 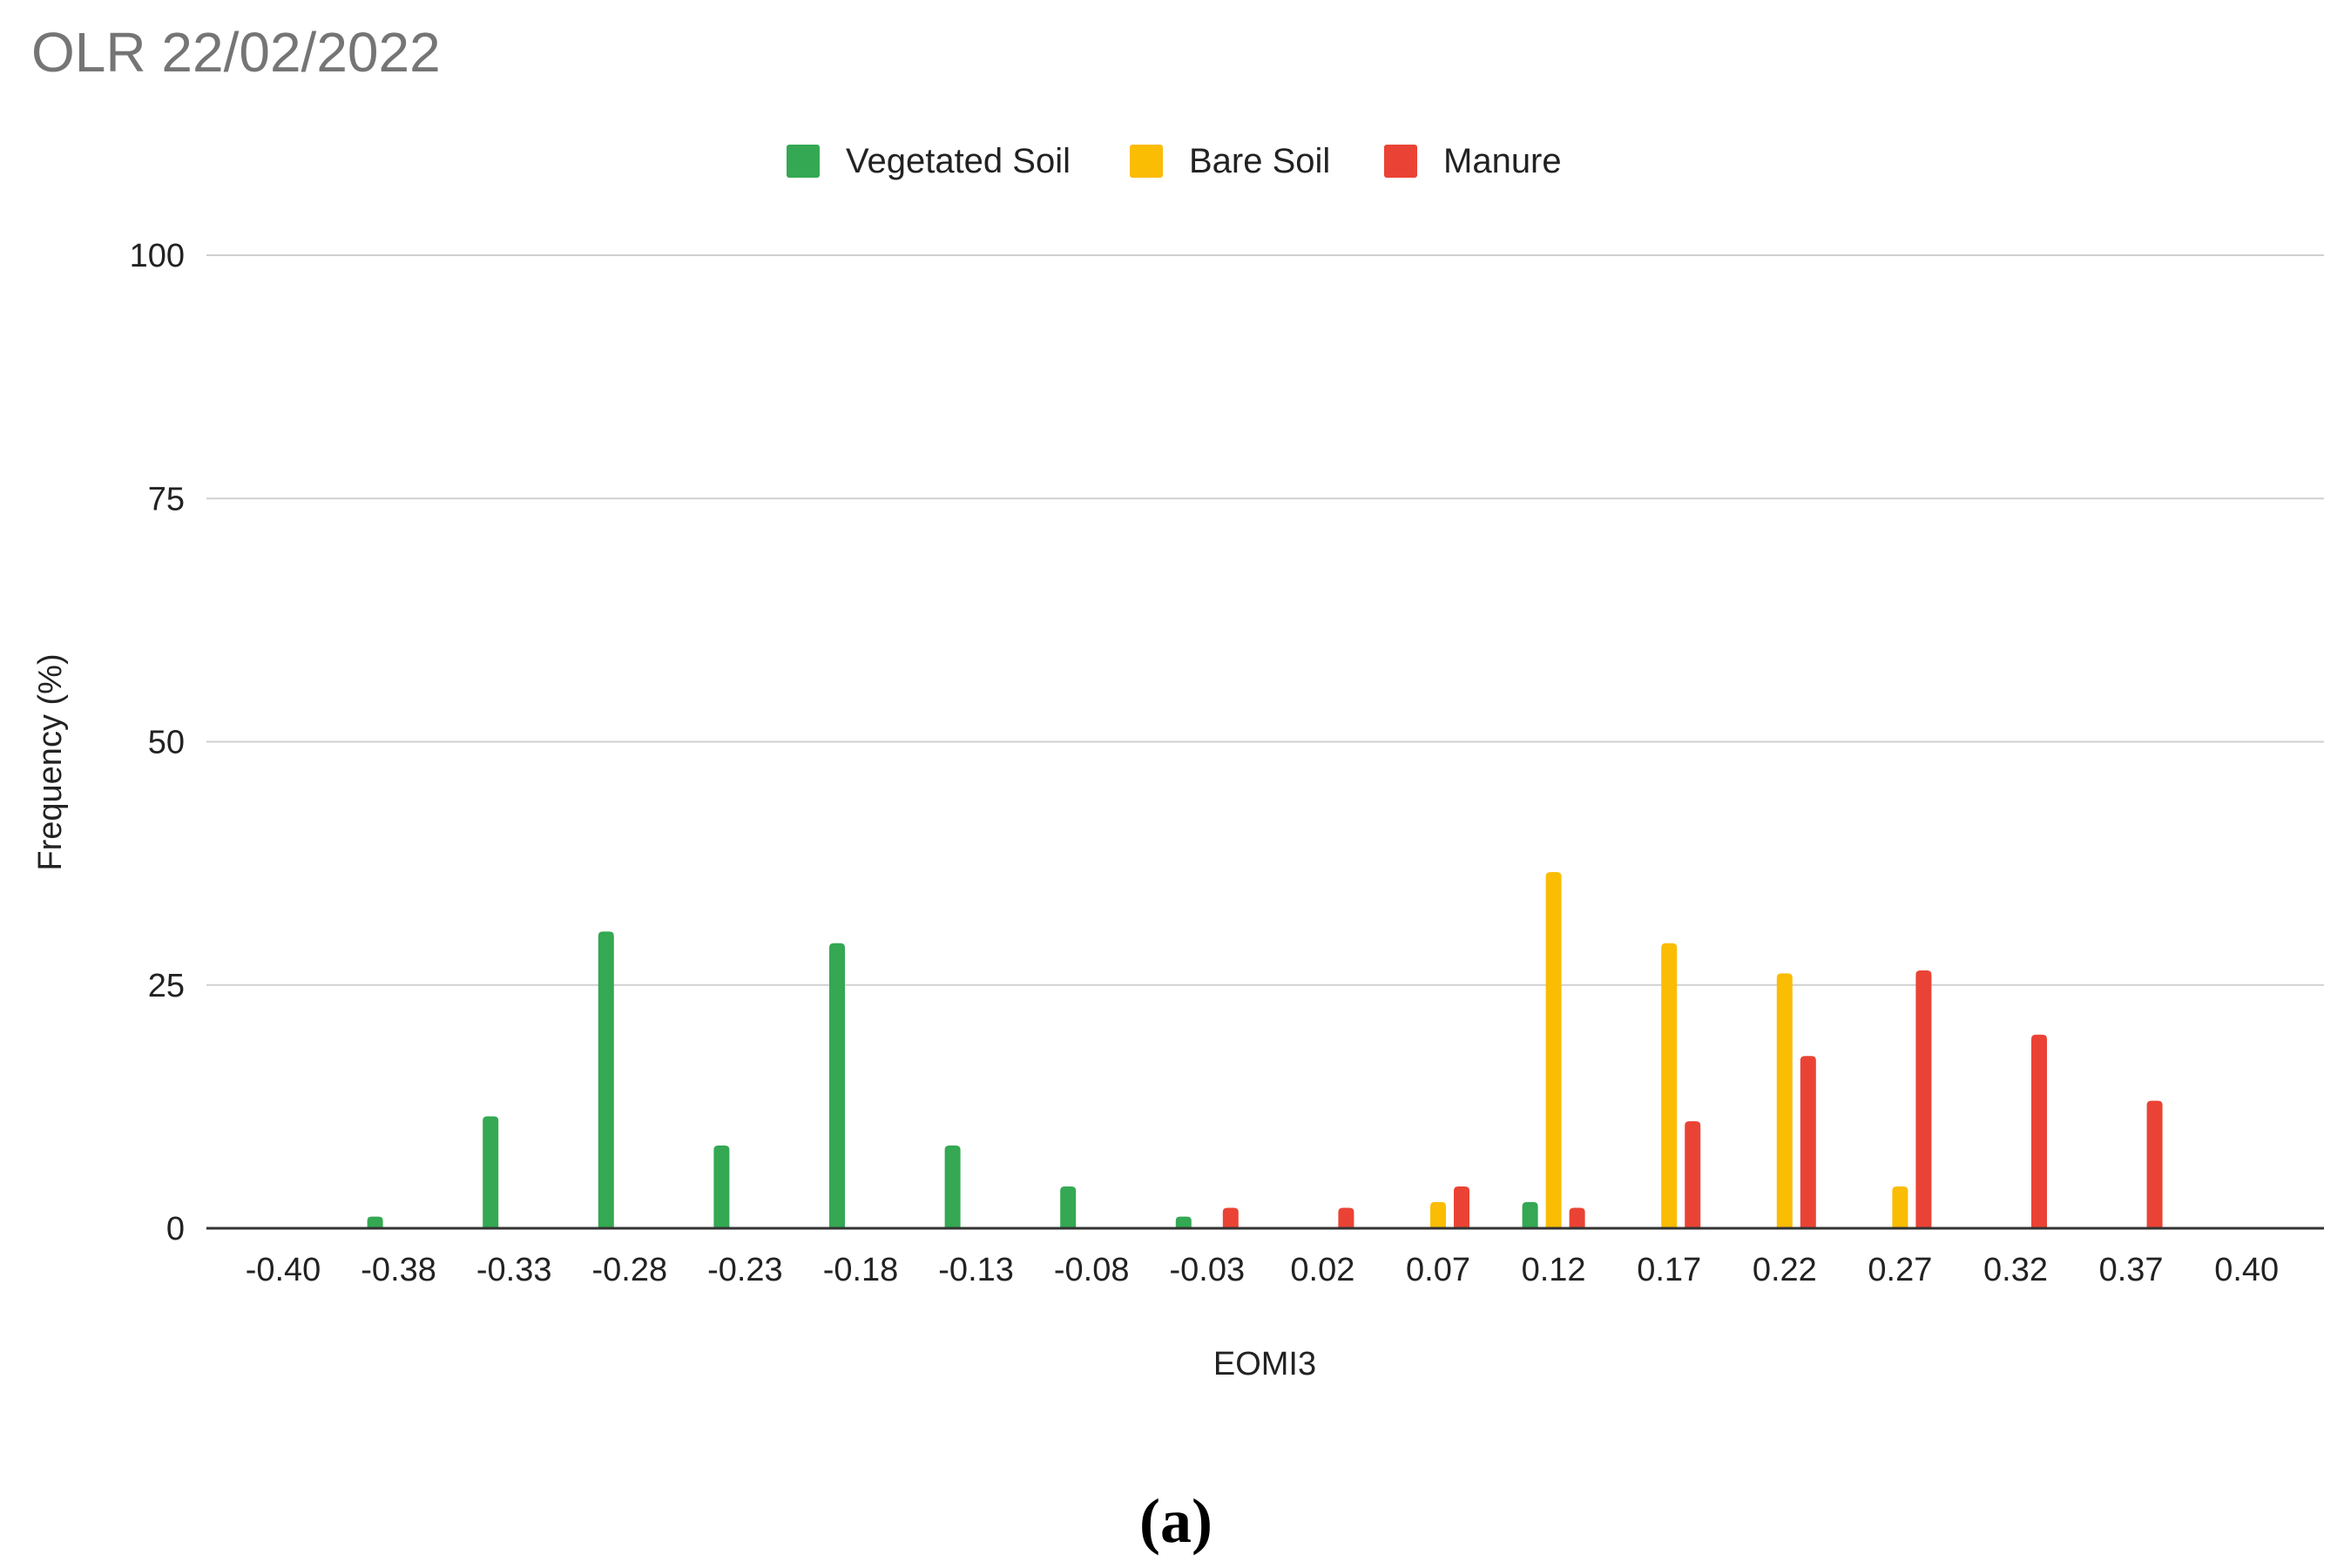 What do you see at coordinates (861, 1270) in the screenshot?
I see `x-tick-label: -0.18` at bounding box center [861, 1270].